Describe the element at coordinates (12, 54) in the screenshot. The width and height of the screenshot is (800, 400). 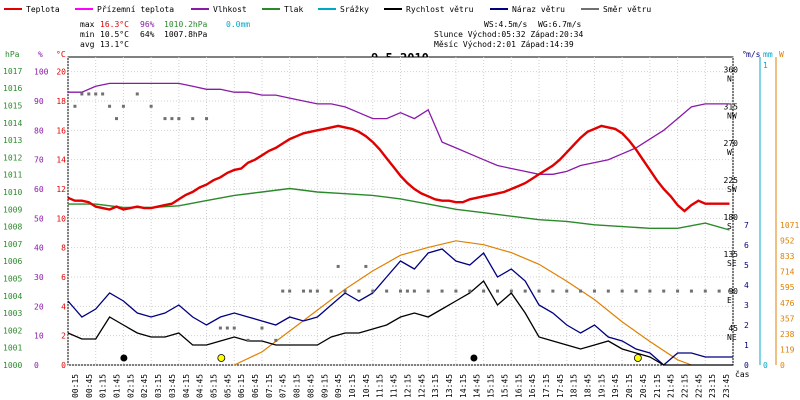
I see `hpa-unit: hPa` at that location.